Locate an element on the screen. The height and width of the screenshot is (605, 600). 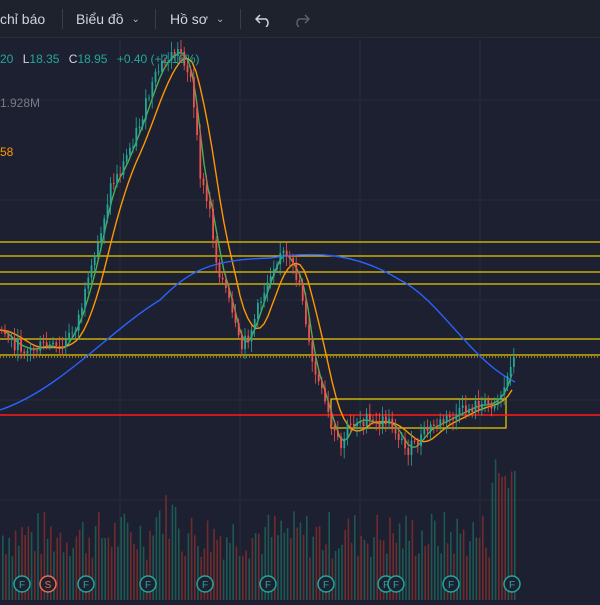
undo-button is located at coordinates (264, 19).